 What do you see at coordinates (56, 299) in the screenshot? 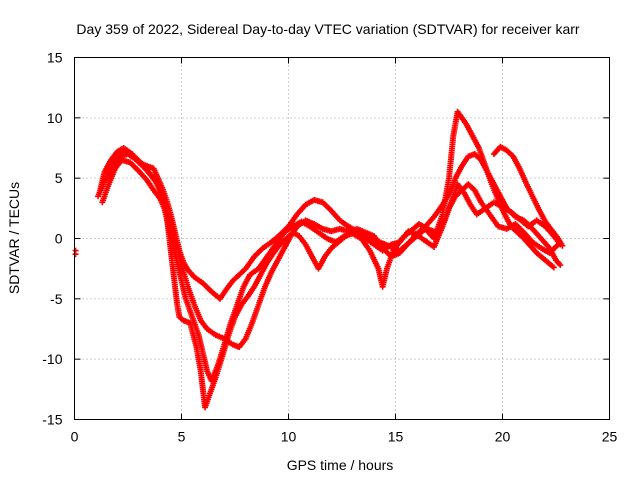
I see `y-tick-label: -5` at bounding box center [56, 299].